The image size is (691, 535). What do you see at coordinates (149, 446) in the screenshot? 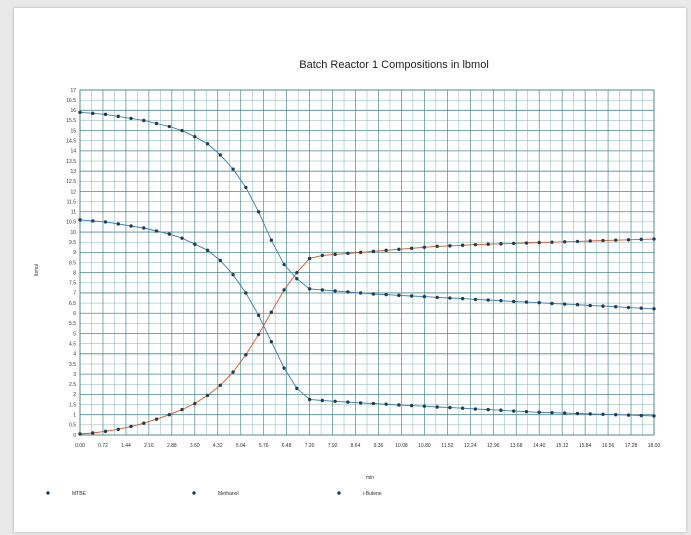
I see `x-tick-label: 2.16` at bounding box center [149, 446].